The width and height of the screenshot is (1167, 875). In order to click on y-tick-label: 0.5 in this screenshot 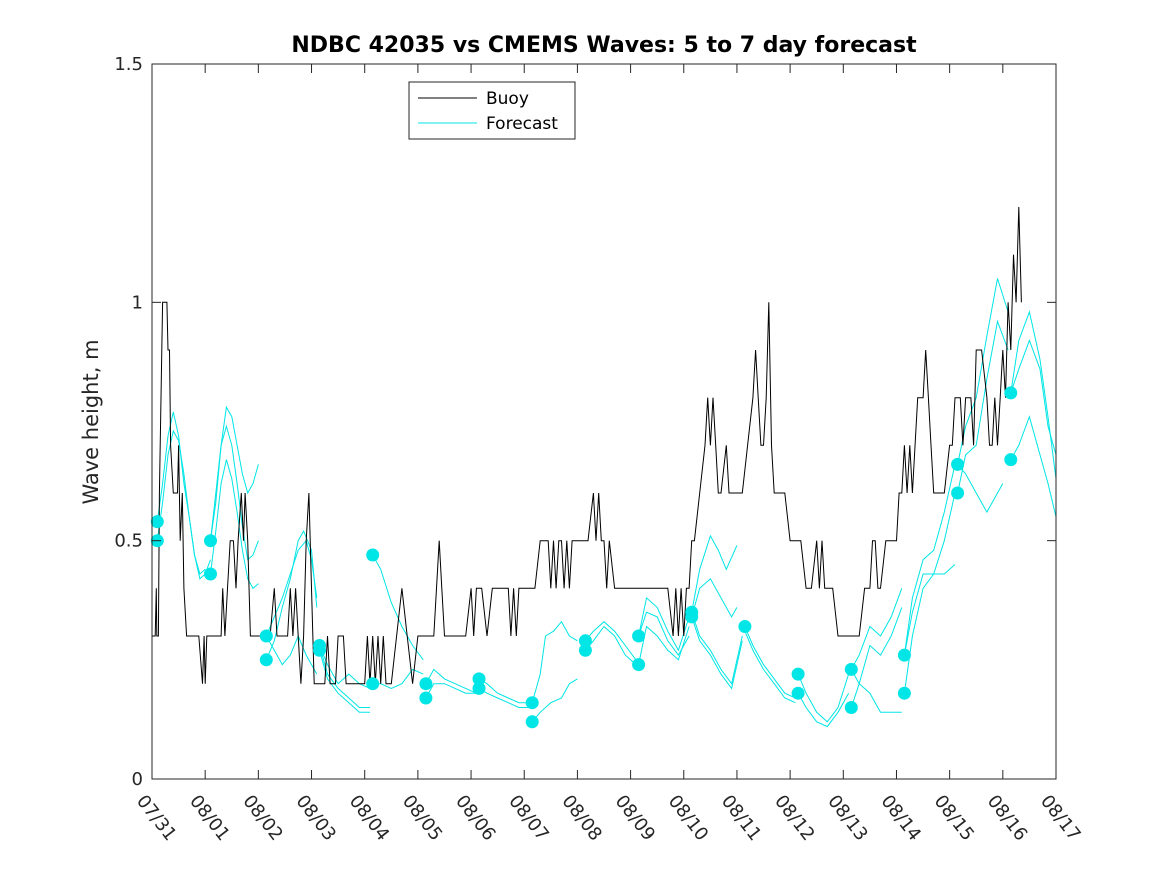, I will do `click(128, 541)`.